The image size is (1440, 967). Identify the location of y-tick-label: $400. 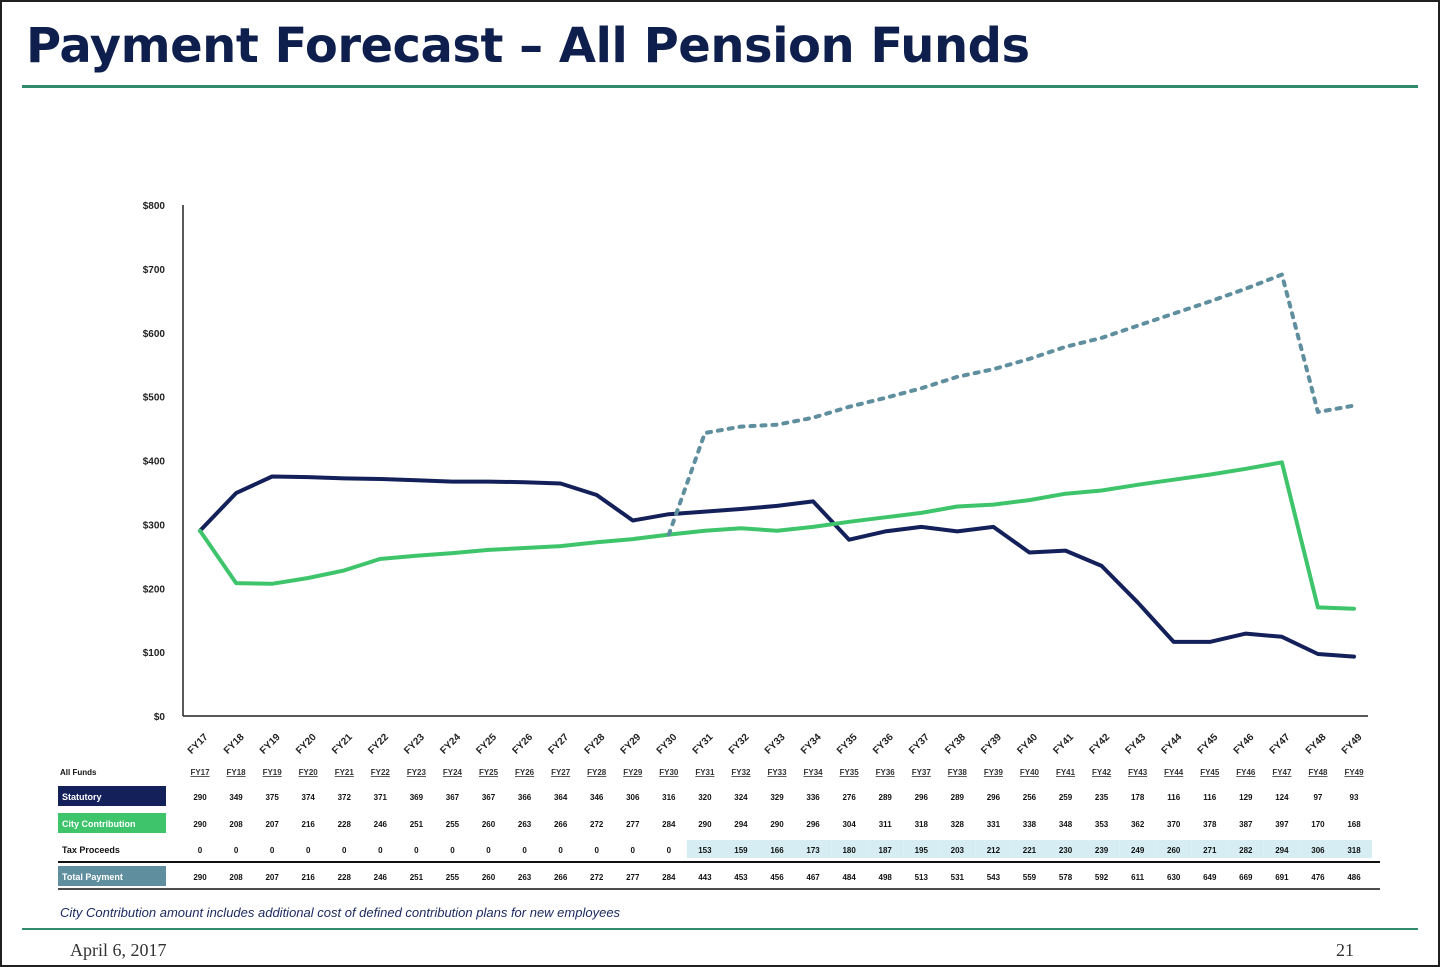
(154, 462).